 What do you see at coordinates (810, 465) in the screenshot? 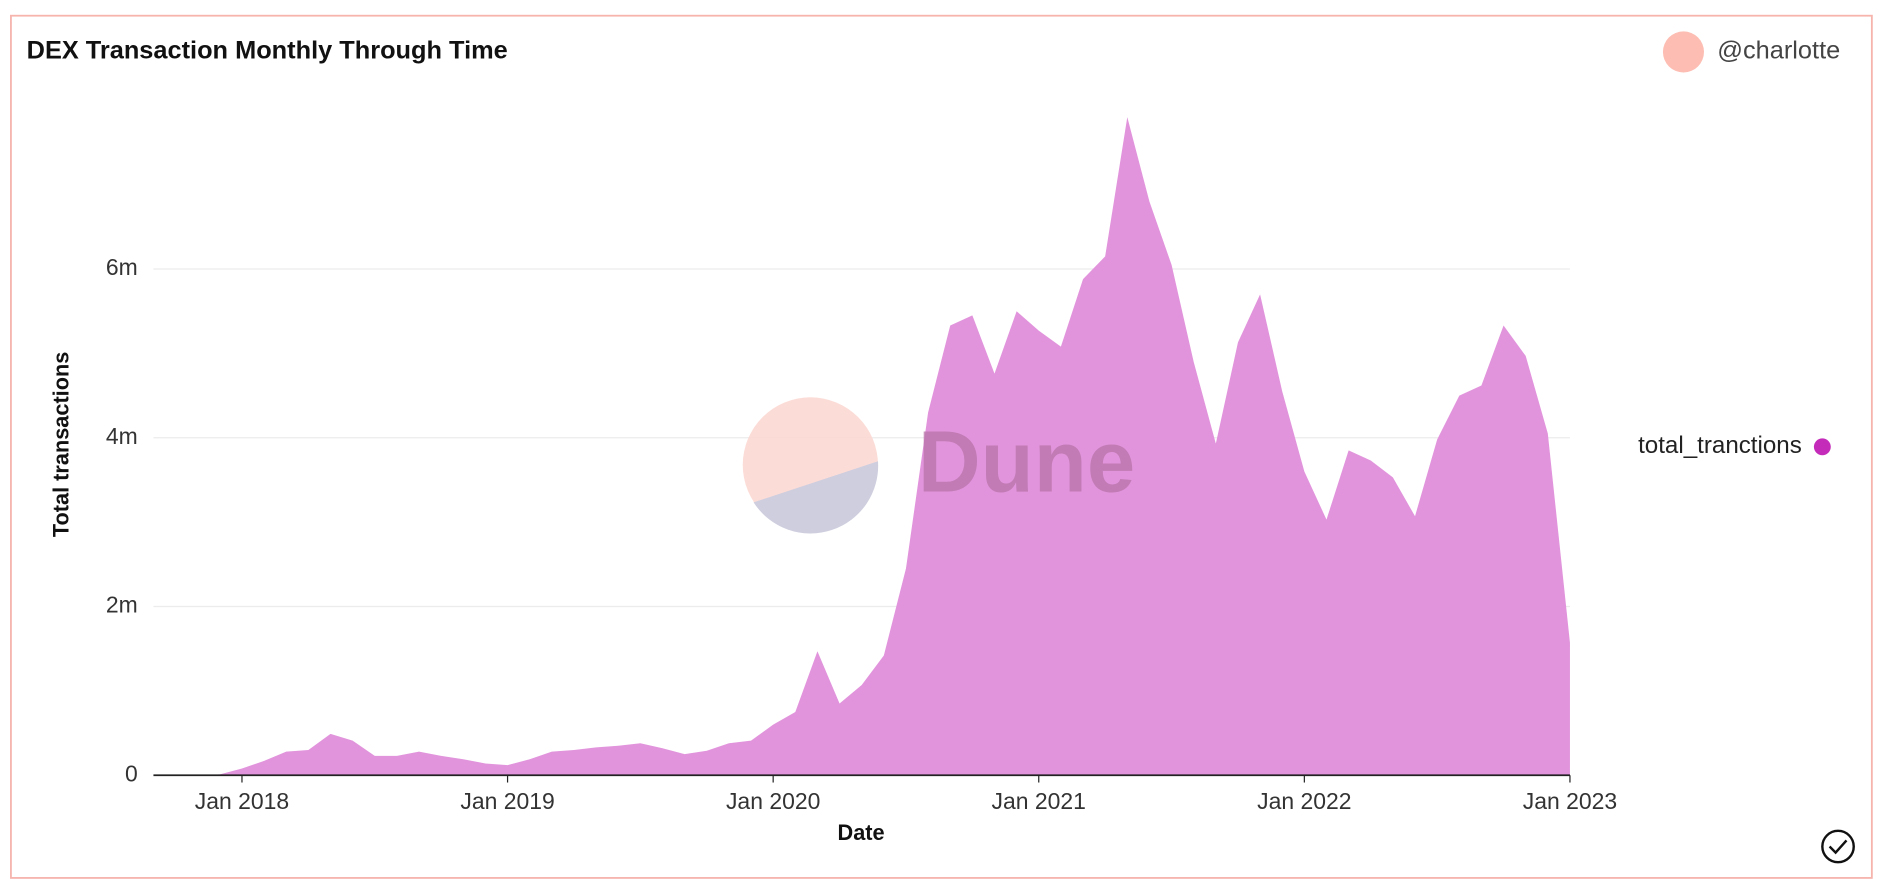
I see `watermark-logo` at bounding box center [810, 465].